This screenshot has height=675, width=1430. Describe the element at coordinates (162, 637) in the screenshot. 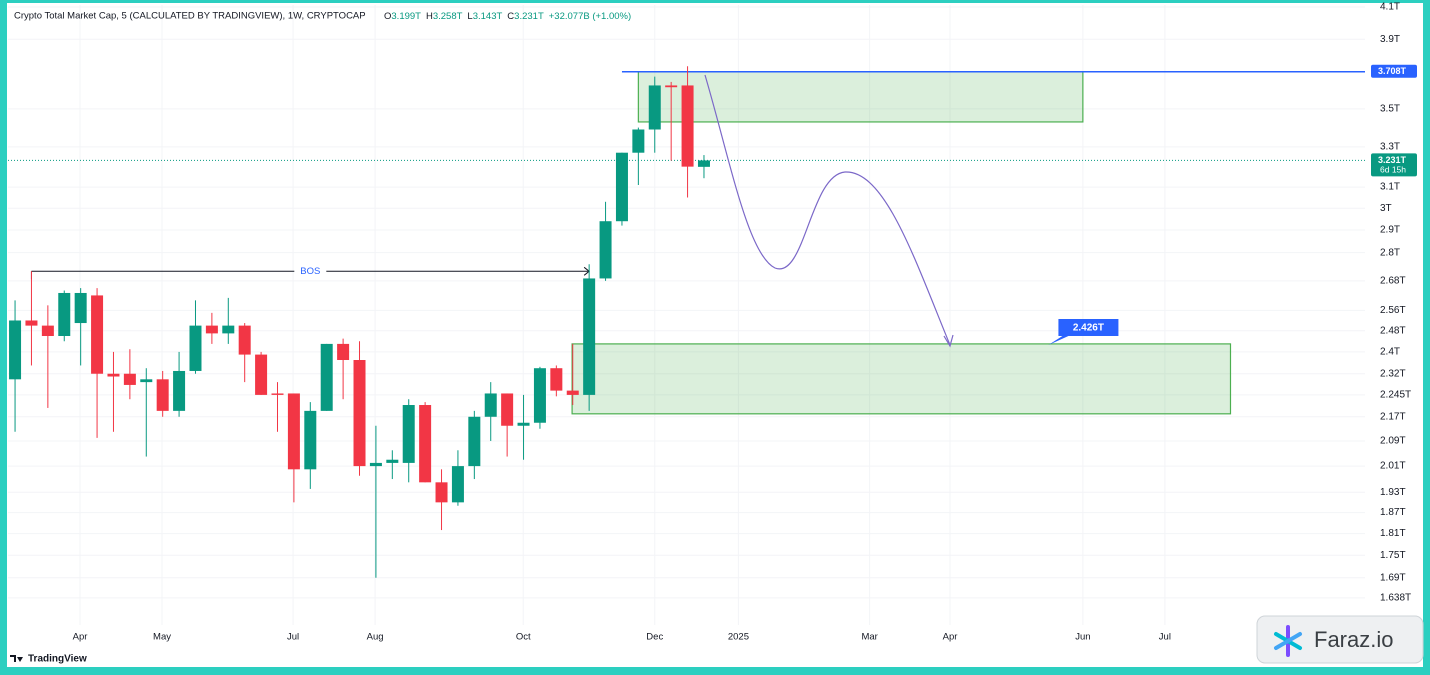

I see `x-tick-label: May` at that location.